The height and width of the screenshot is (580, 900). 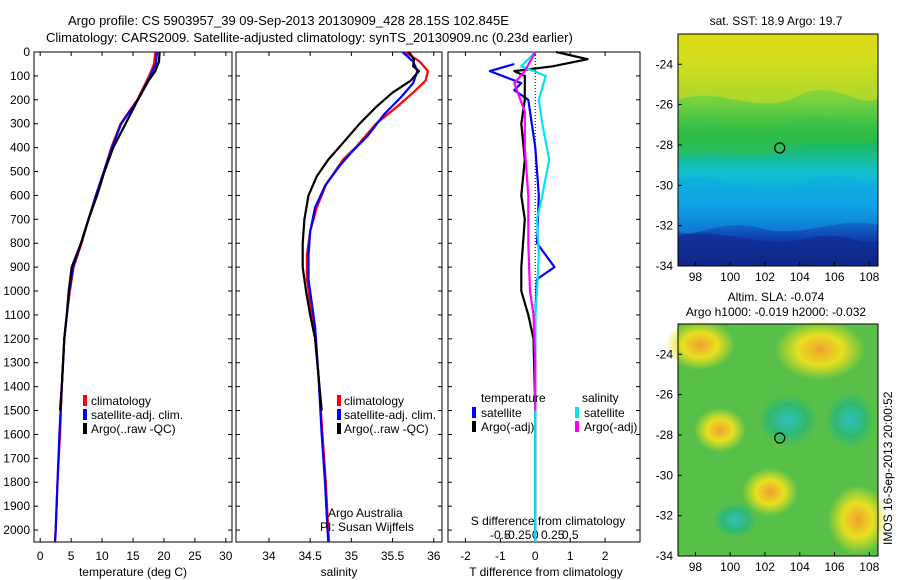 I want to click on legend-swatch-s-satellite, so click(x=577, y=412).